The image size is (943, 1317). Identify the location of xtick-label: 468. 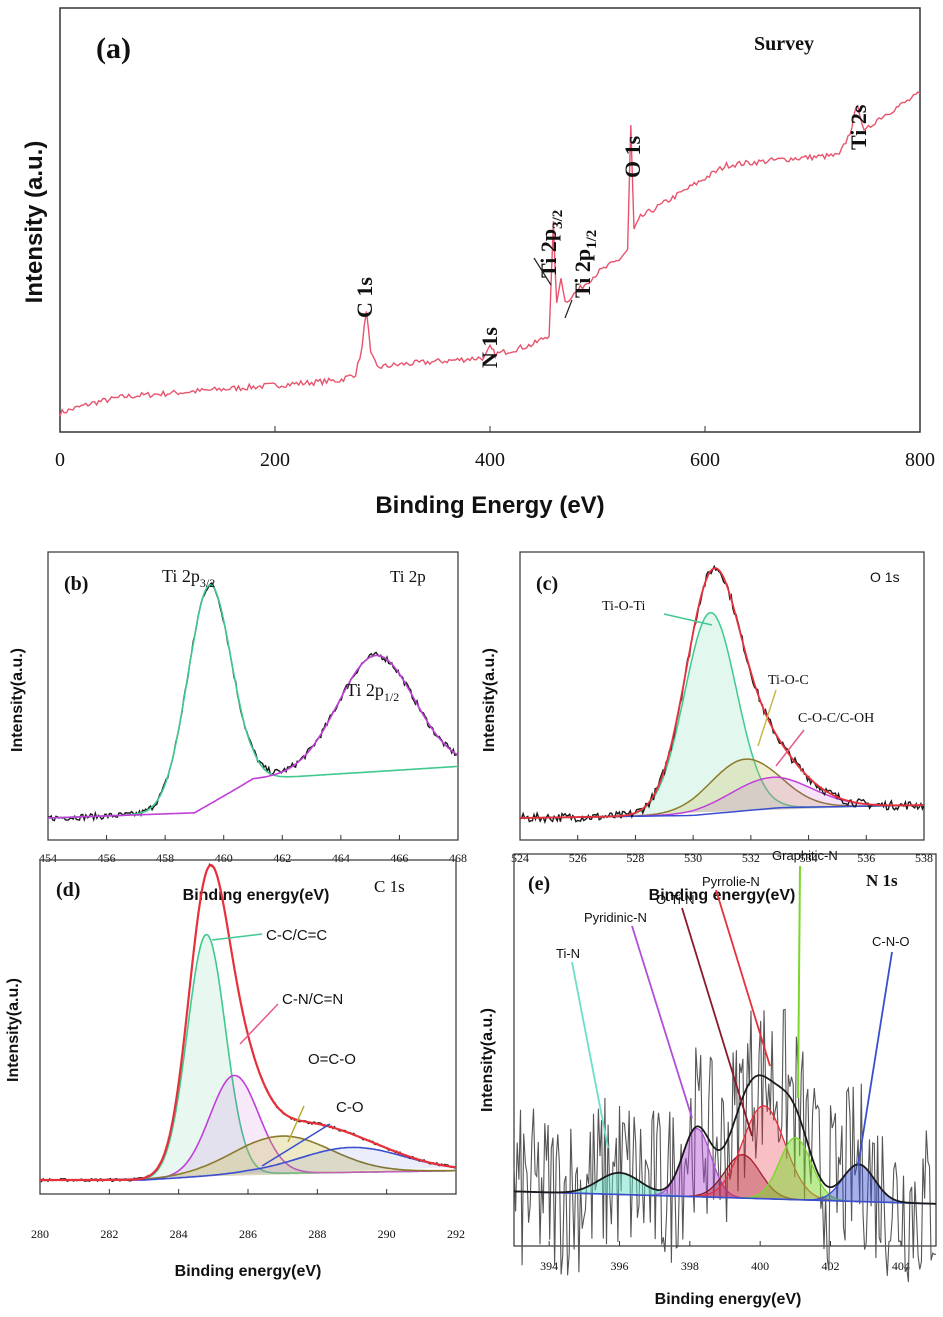
(458, 858).